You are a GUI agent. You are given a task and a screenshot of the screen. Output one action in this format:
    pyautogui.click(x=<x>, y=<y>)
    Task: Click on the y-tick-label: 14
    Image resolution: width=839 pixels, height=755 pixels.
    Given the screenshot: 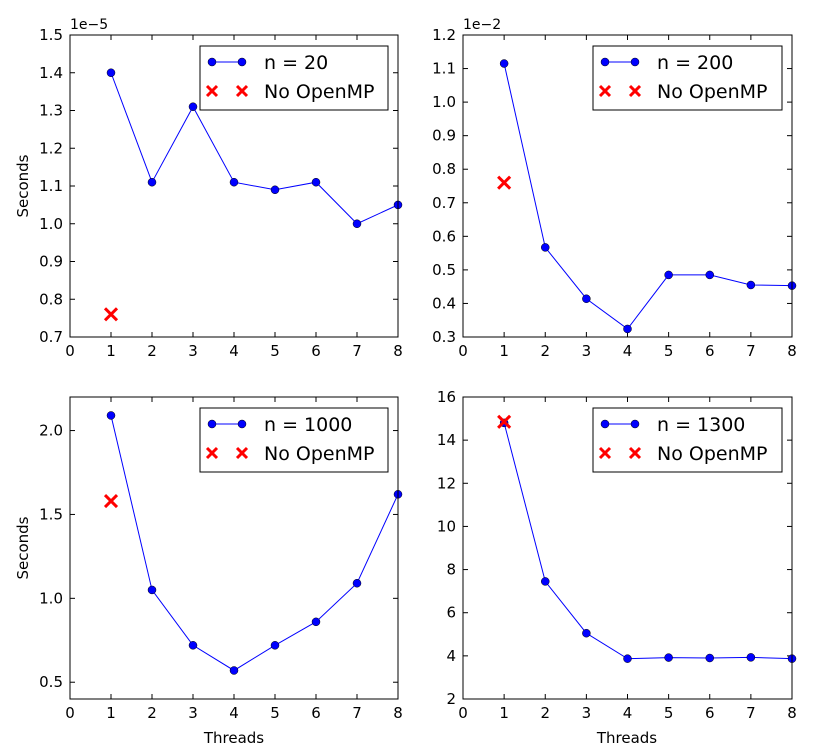 What is the action you would take?
    pyautogui.click(x=446, y=440)
    